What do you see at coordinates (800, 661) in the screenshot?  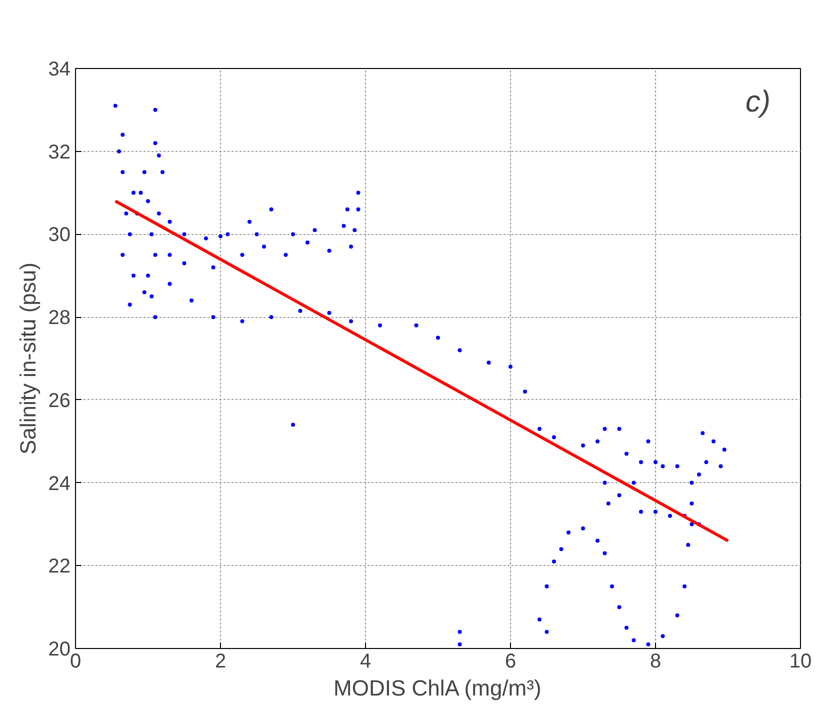 I see `x-tick-label: 10` at bounding box center [800, 661].